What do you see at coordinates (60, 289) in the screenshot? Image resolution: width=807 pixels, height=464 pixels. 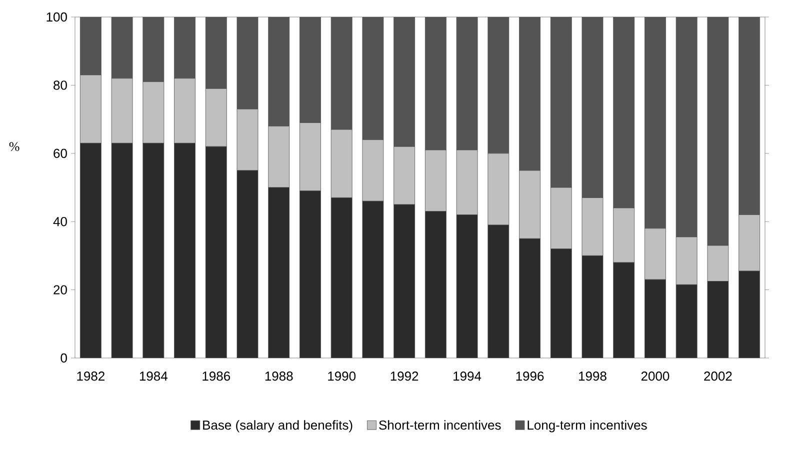 I see `y-tick-label: 20` at bounding box center [60, 289].